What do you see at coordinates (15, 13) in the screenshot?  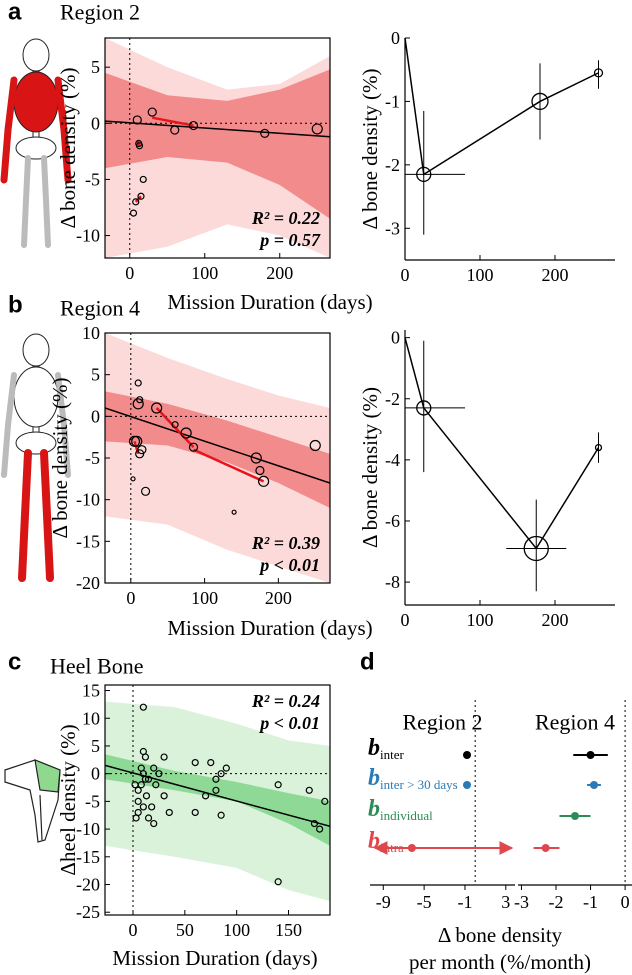 I see `panel-label: a` at bounding box center [15, 13].